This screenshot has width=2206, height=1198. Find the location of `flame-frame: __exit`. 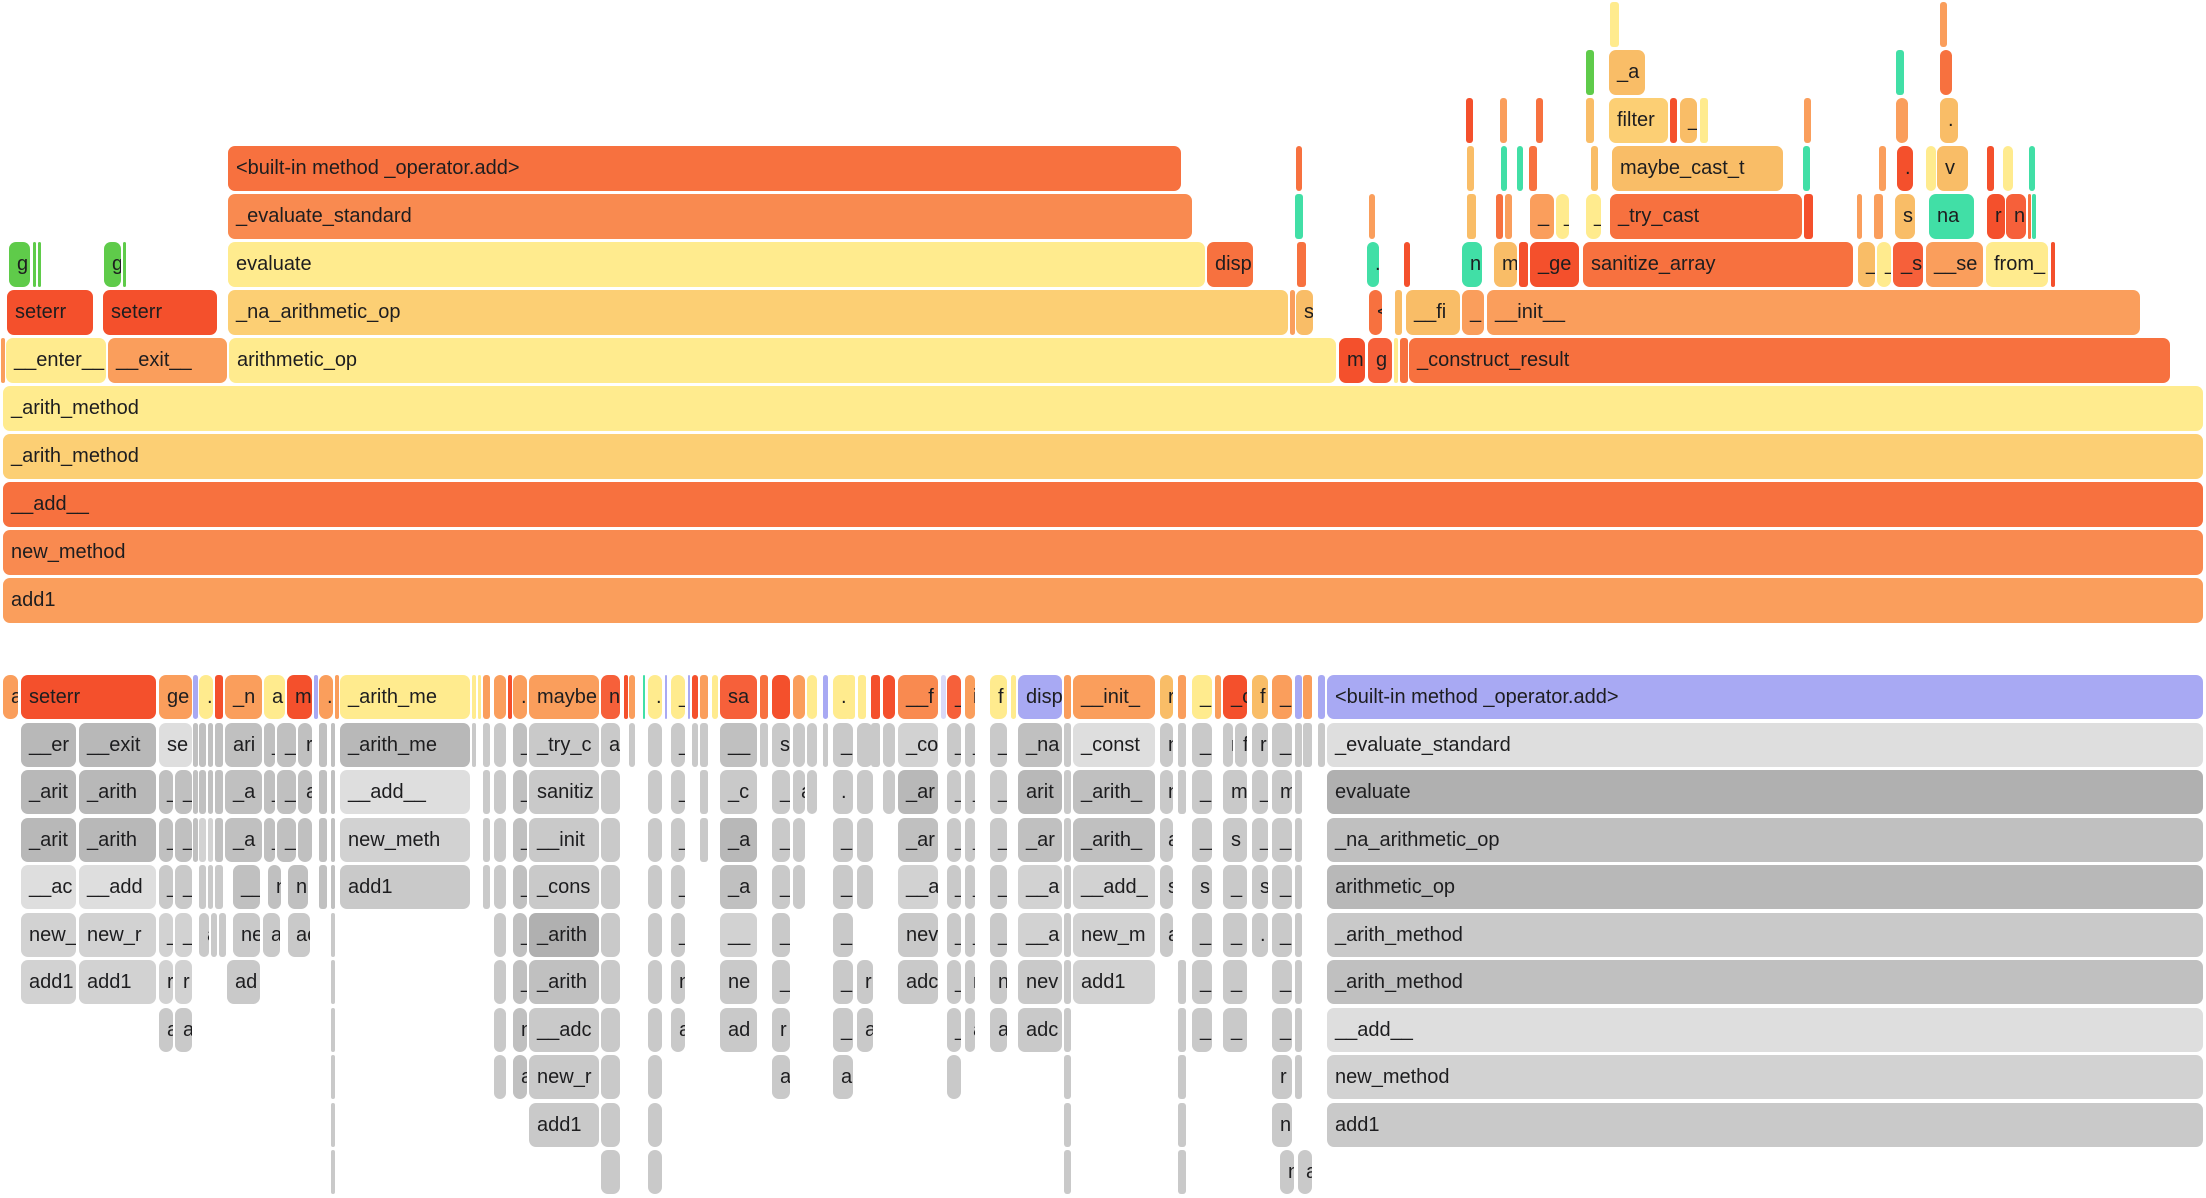

flame-frame: __exit is located at coordinates (117, 744).